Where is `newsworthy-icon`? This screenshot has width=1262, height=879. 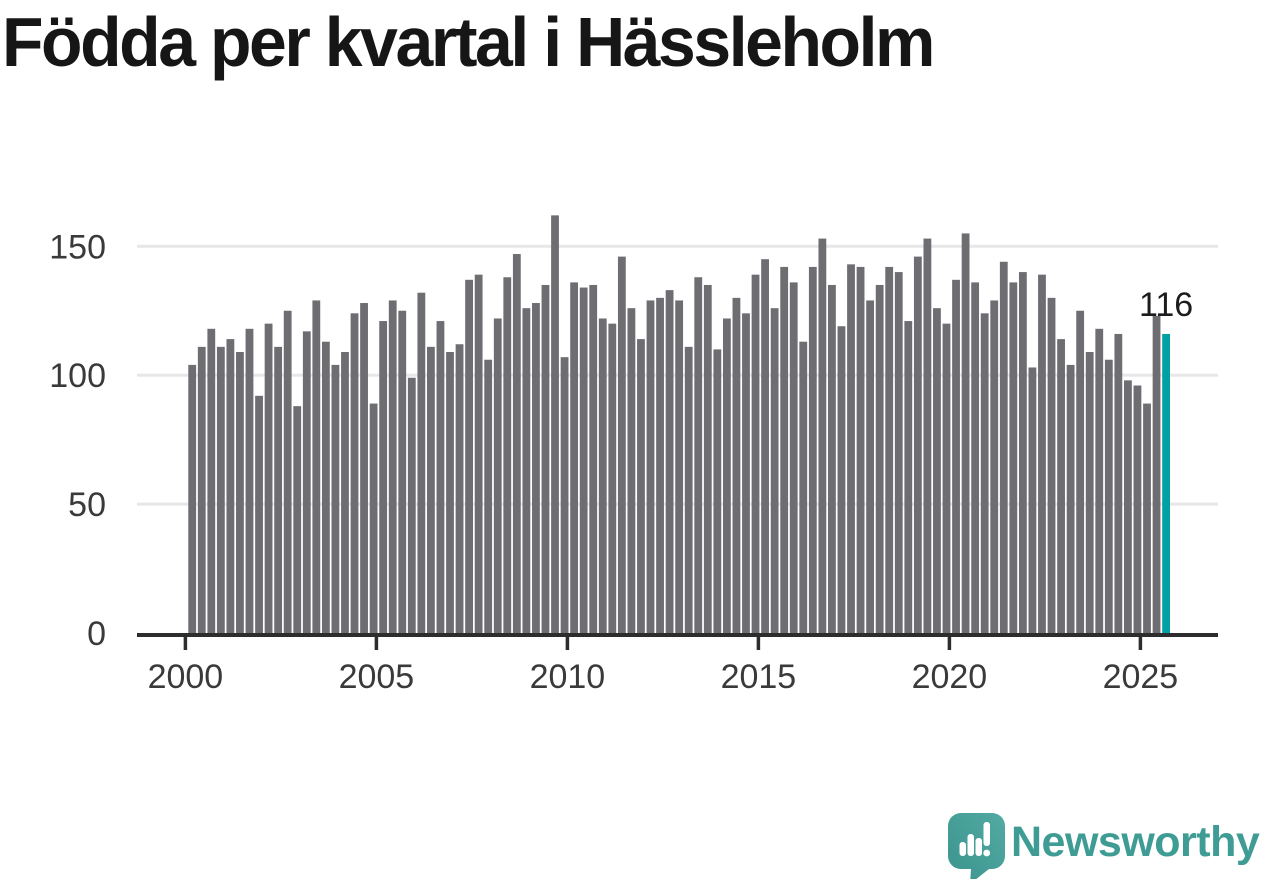
newsworthy-icon is located at coordinates (976, 846).